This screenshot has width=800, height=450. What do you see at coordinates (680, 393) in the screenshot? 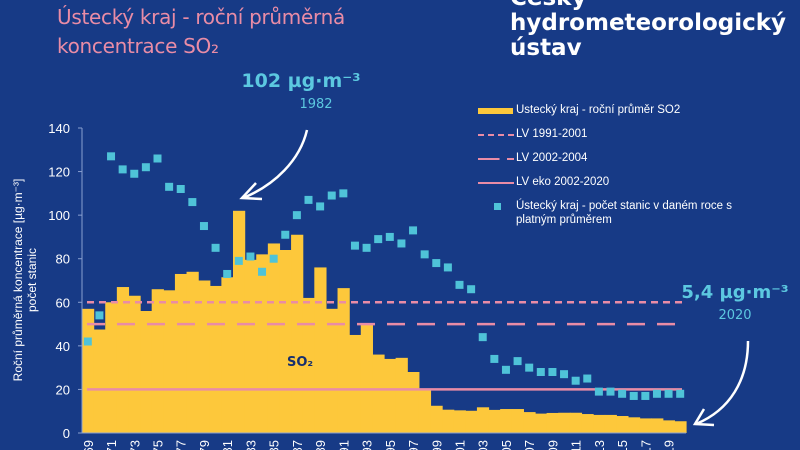
I see `station-count-2020` at bounding box center [680, 393].